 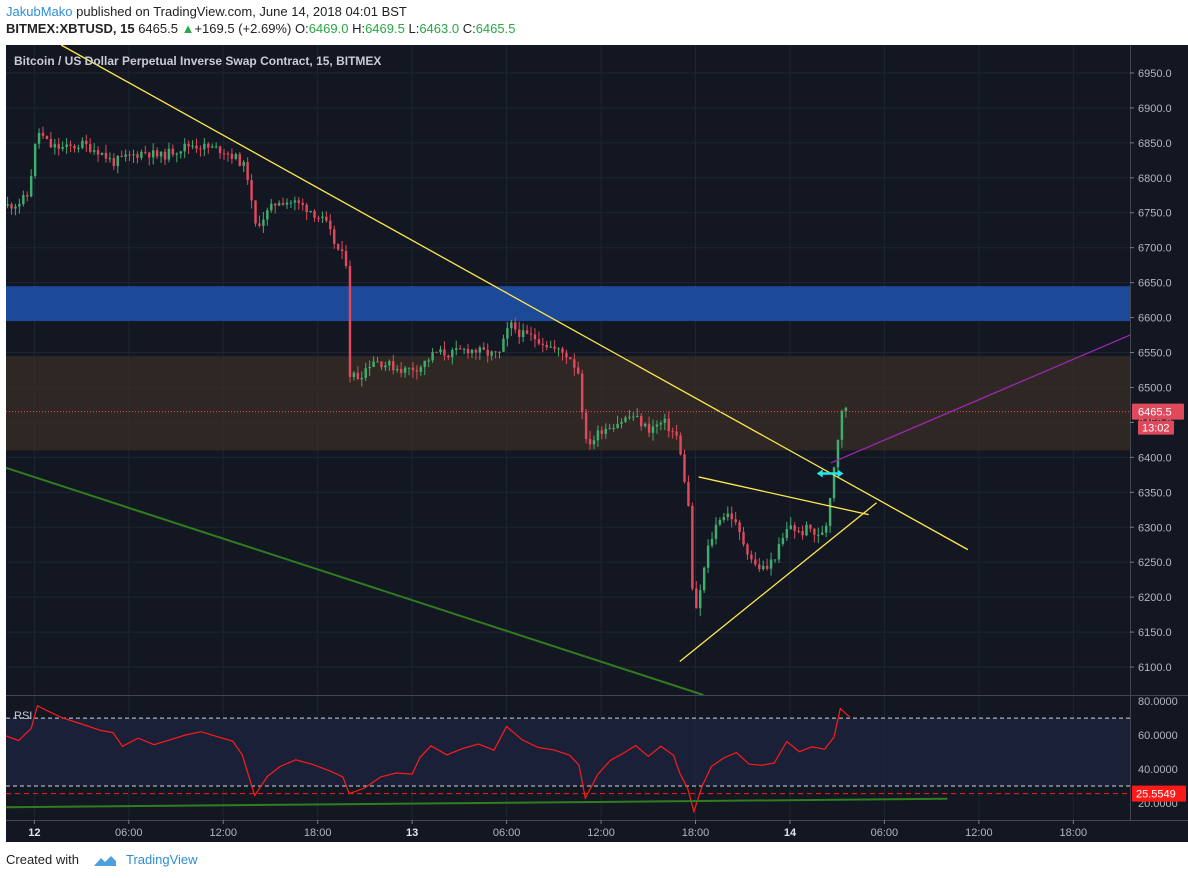 I want to click on open-value: 6469.0, so click(x=328, y=28).